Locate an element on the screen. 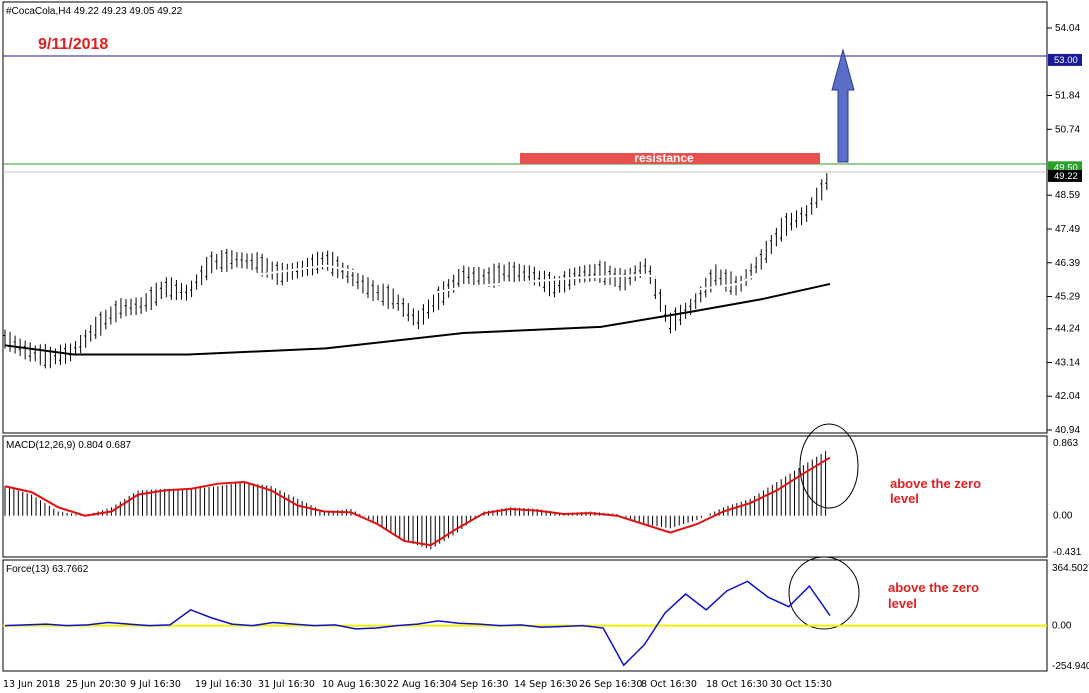 This screenshot has width=1089, height=693. price-tick-label: 42.04 is located at coordinates (1067, 396).